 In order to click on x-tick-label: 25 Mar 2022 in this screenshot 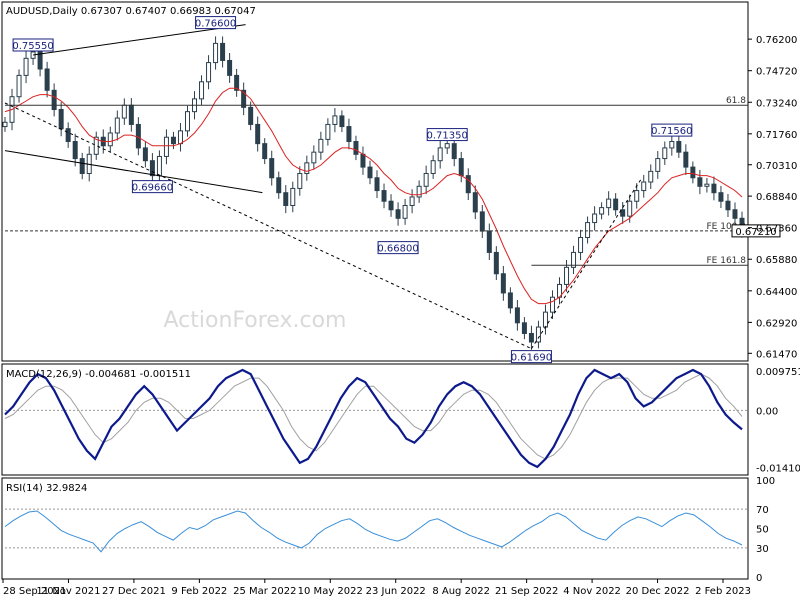, I will do `click(264, 591)`.